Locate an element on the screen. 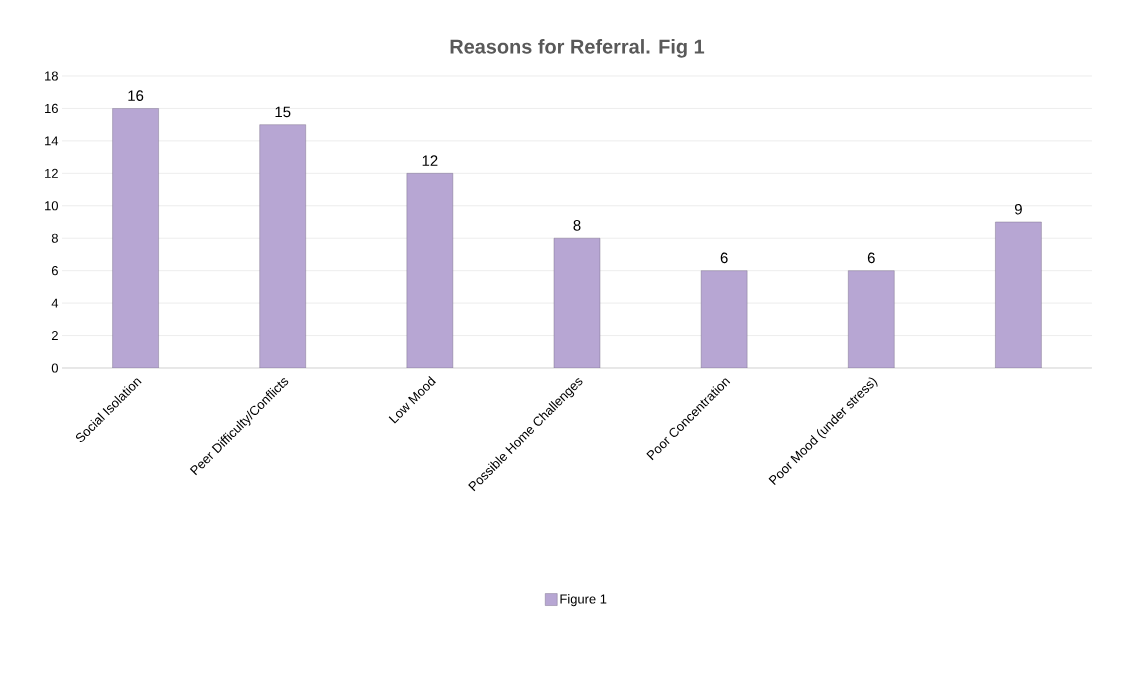  chart-title: Reasons for Referral. Fig 1 is located at coordinates (577, 48).